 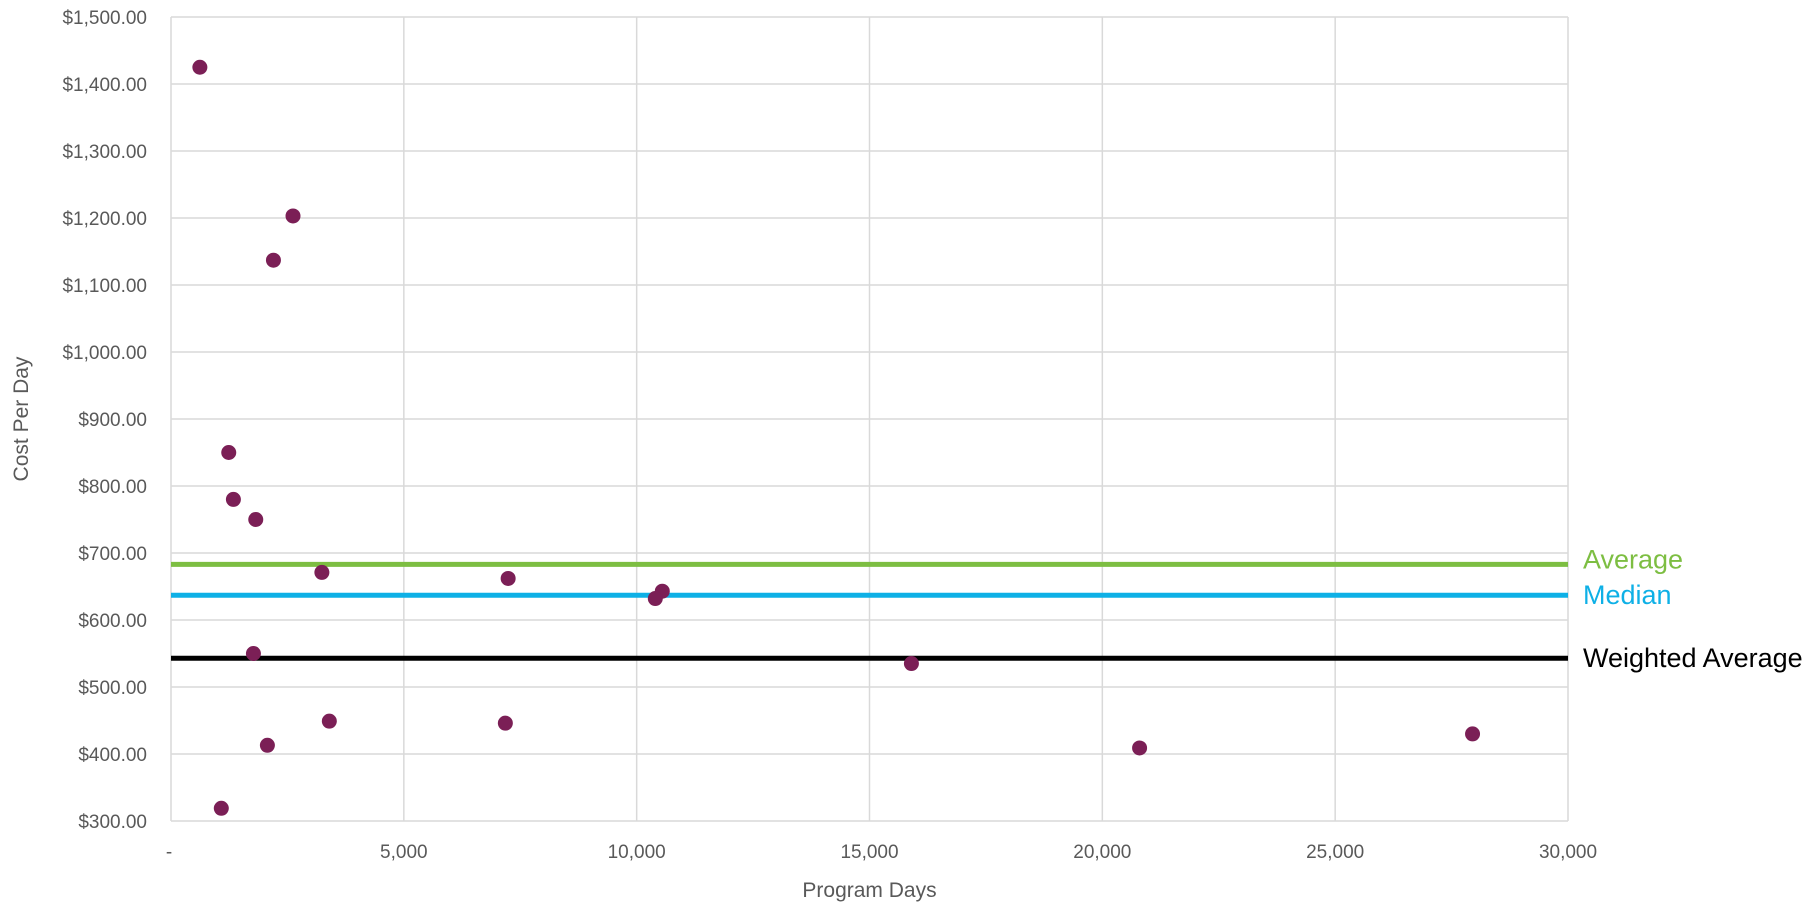 What do you see at coordinates (112, 554) in the screenshot?
I see `y-tick-label: $700.00` at bounding box center [112, 554].